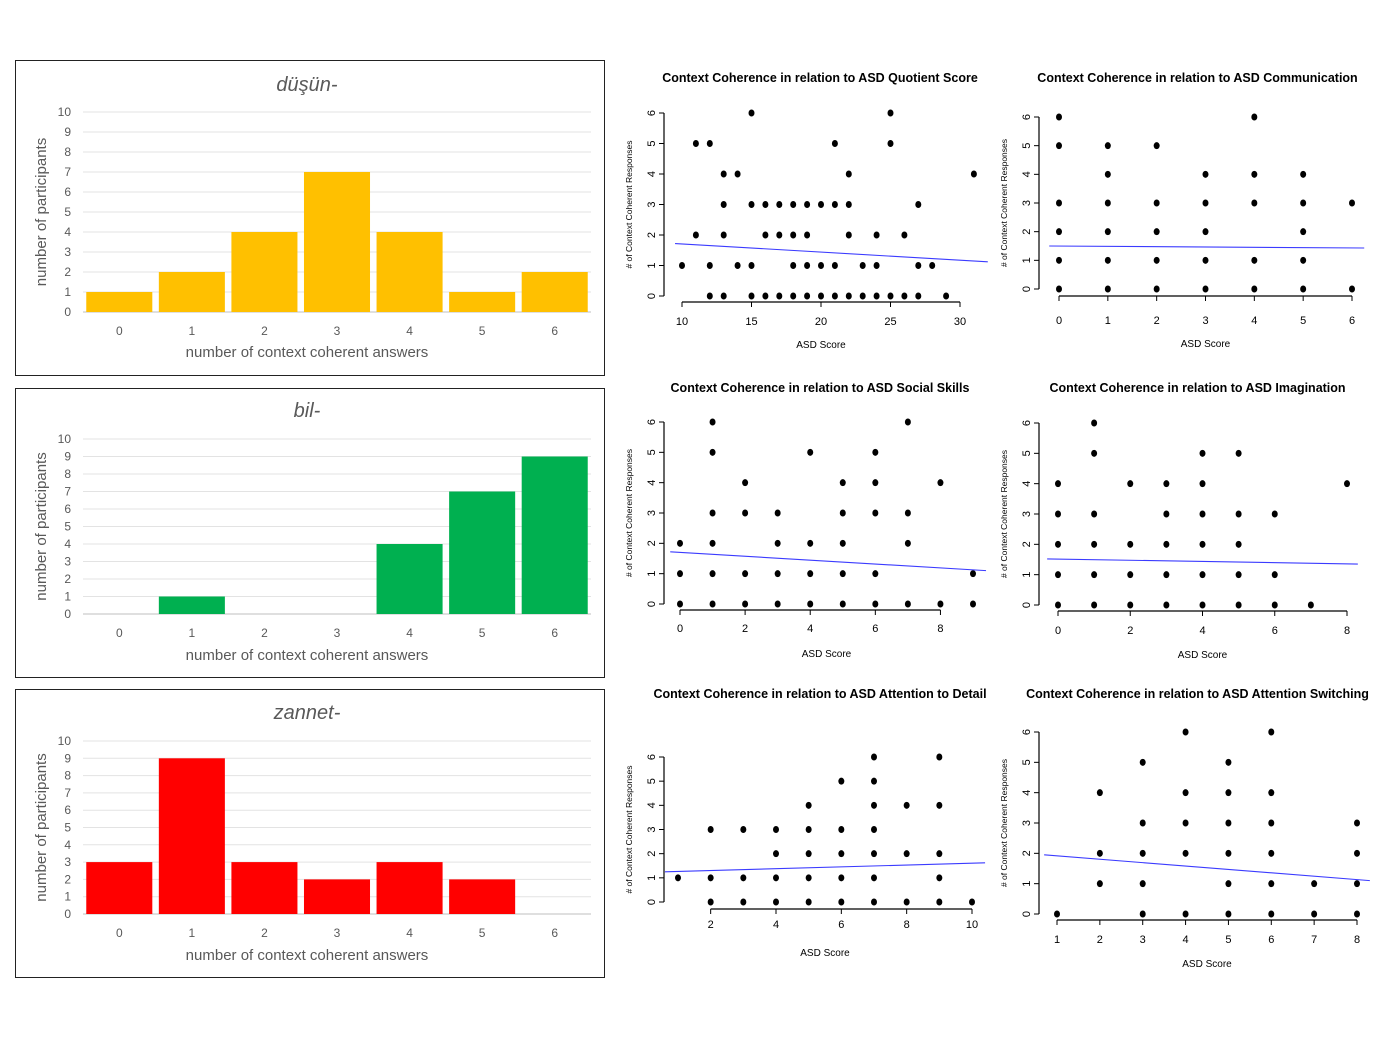  What do you see at coordinates (1275, 631) in the screenshot?
I see `x-tick-label: 6` at bounding box center [1275, 631].